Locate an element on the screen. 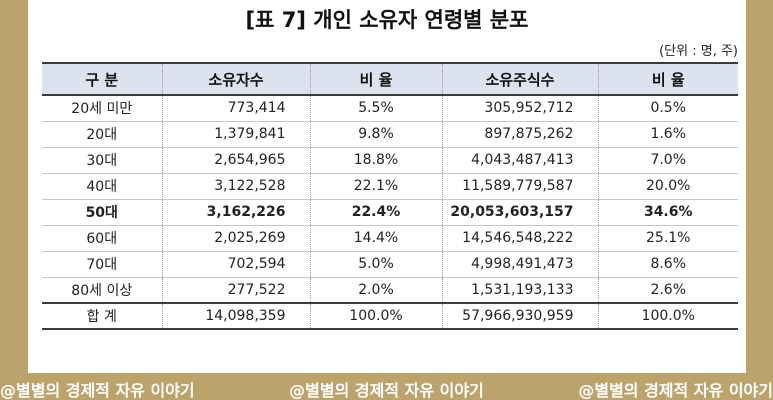 This screenshot has height=400, width=773. shares-cell: 4,998,491,473 is located at coordinates (519, 264).